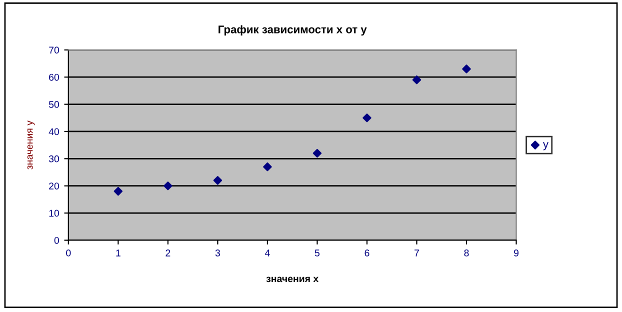 This screenshot has height=312, width=622. What do you see at coordinates (54, 186) in the screenshot?
I see `y-tick-label: 20` at bounding box center [54, 186].